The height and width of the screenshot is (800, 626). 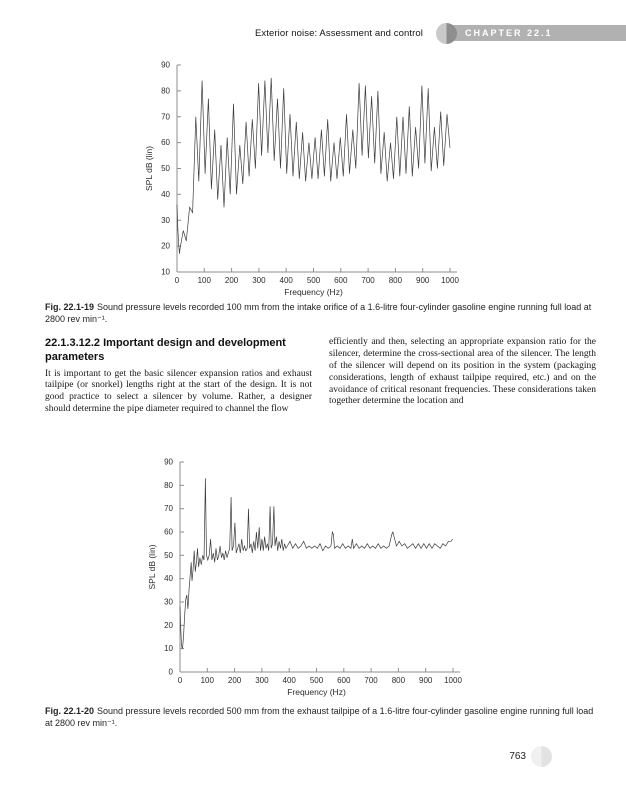 What do you see at coordinates (338, 33) in the screenshot?
I see `running-header-title: Exterior noise: Assessment and control` at bounding box center [338, 33].